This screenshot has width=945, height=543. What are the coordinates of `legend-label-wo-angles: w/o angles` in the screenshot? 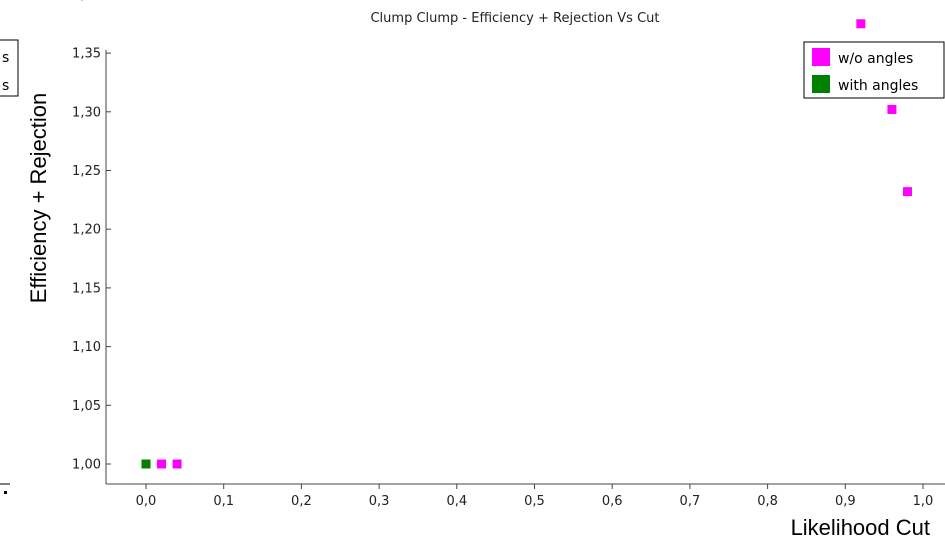 It's located at (875, 59).